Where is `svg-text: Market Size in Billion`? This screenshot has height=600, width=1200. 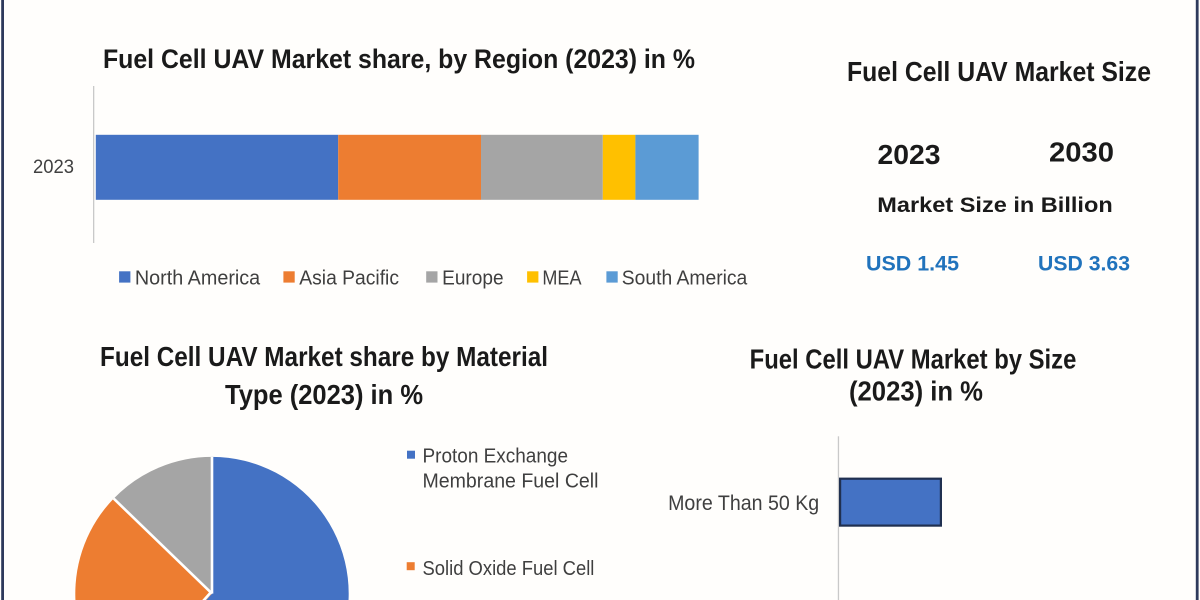 svg-text: Market Size in Billion is located at coordinates (994, 205).